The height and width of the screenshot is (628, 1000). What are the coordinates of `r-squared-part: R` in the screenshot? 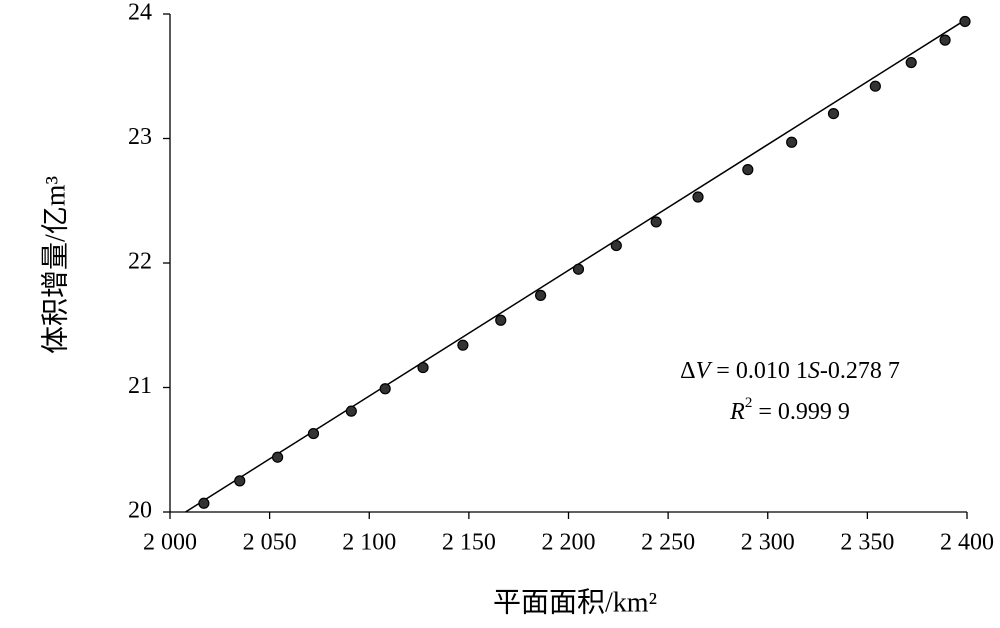 It's located at (737, 412).